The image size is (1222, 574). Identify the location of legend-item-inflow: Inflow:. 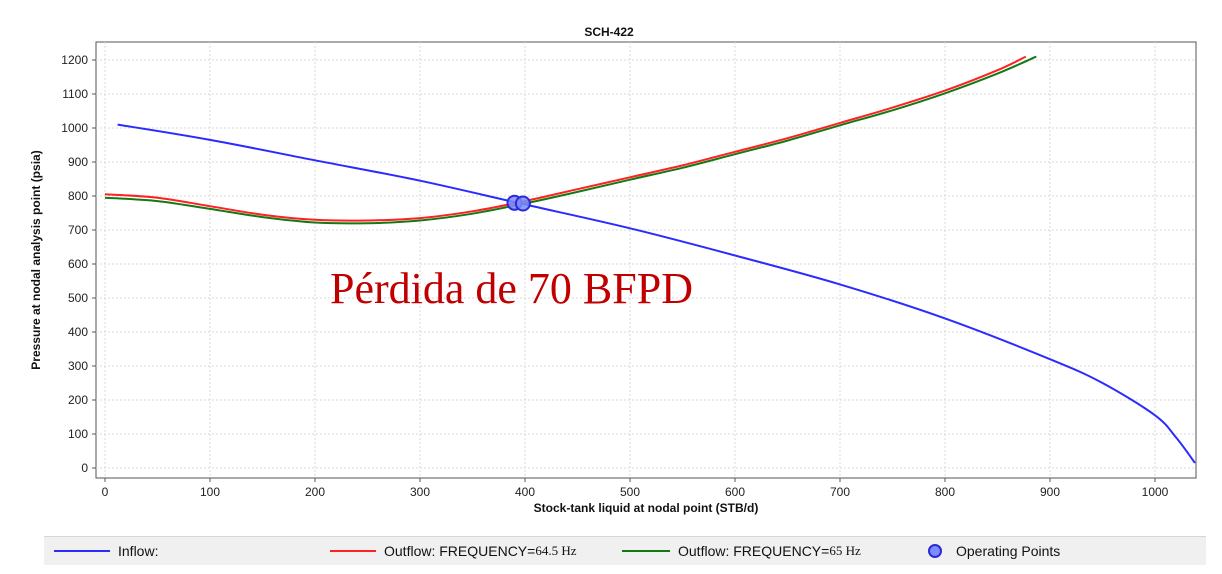
(106, 551).